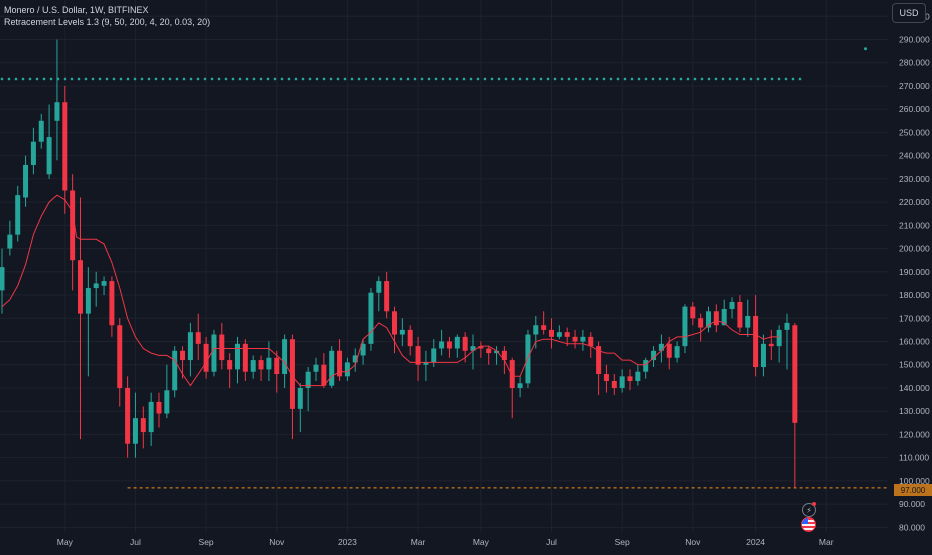  What do you see at coordinates (445, 542) in the screenshot?
I see `time-axis: May Jul Sep Nov 2023 Mar May Jul Sep Nov 2024 Mar` at bounding box center [445, 542].